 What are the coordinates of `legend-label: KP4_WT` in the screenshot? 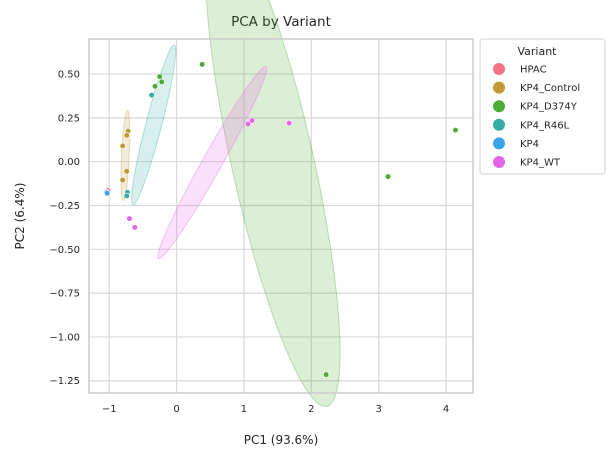 It's located at (540, 163).